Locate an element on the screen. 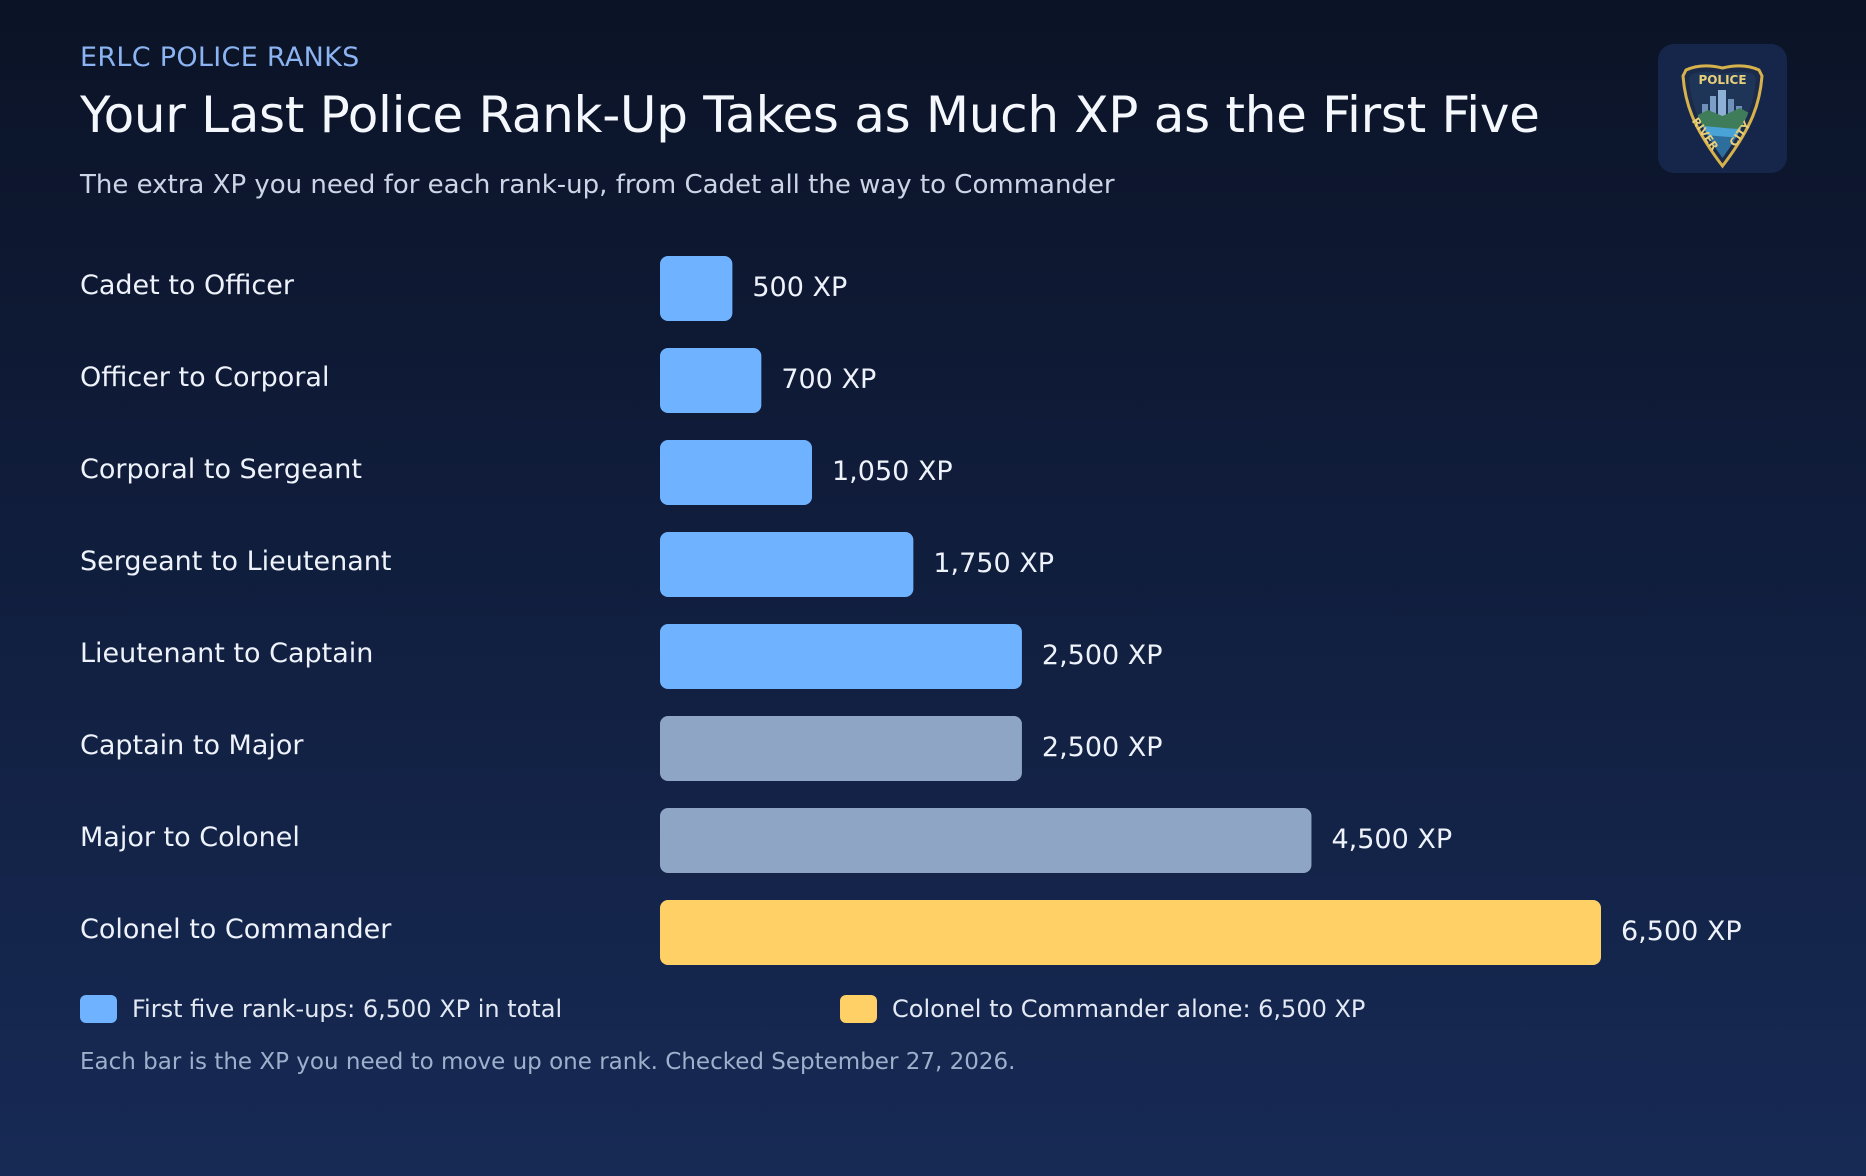 Image resolution: width=1866 pixels, height=1176 pixels. category-label: Captain to Major is located at coordinates (192, 745).